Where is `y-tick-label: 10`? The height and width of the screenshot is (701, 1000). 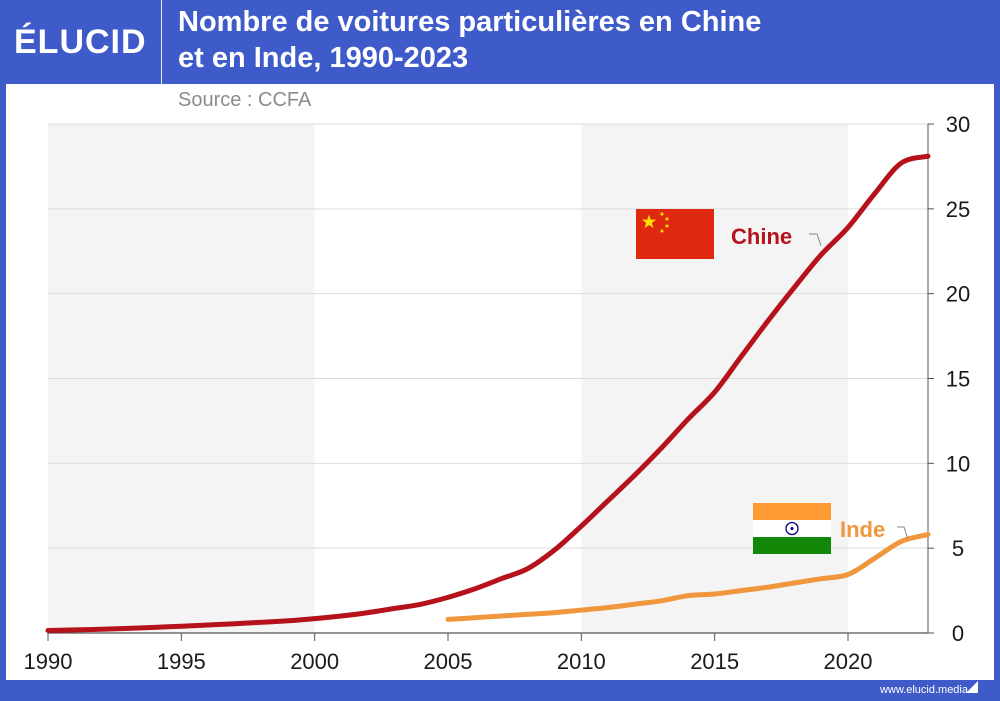
y-tick-label: 10 is located at coordinates (958, 463).